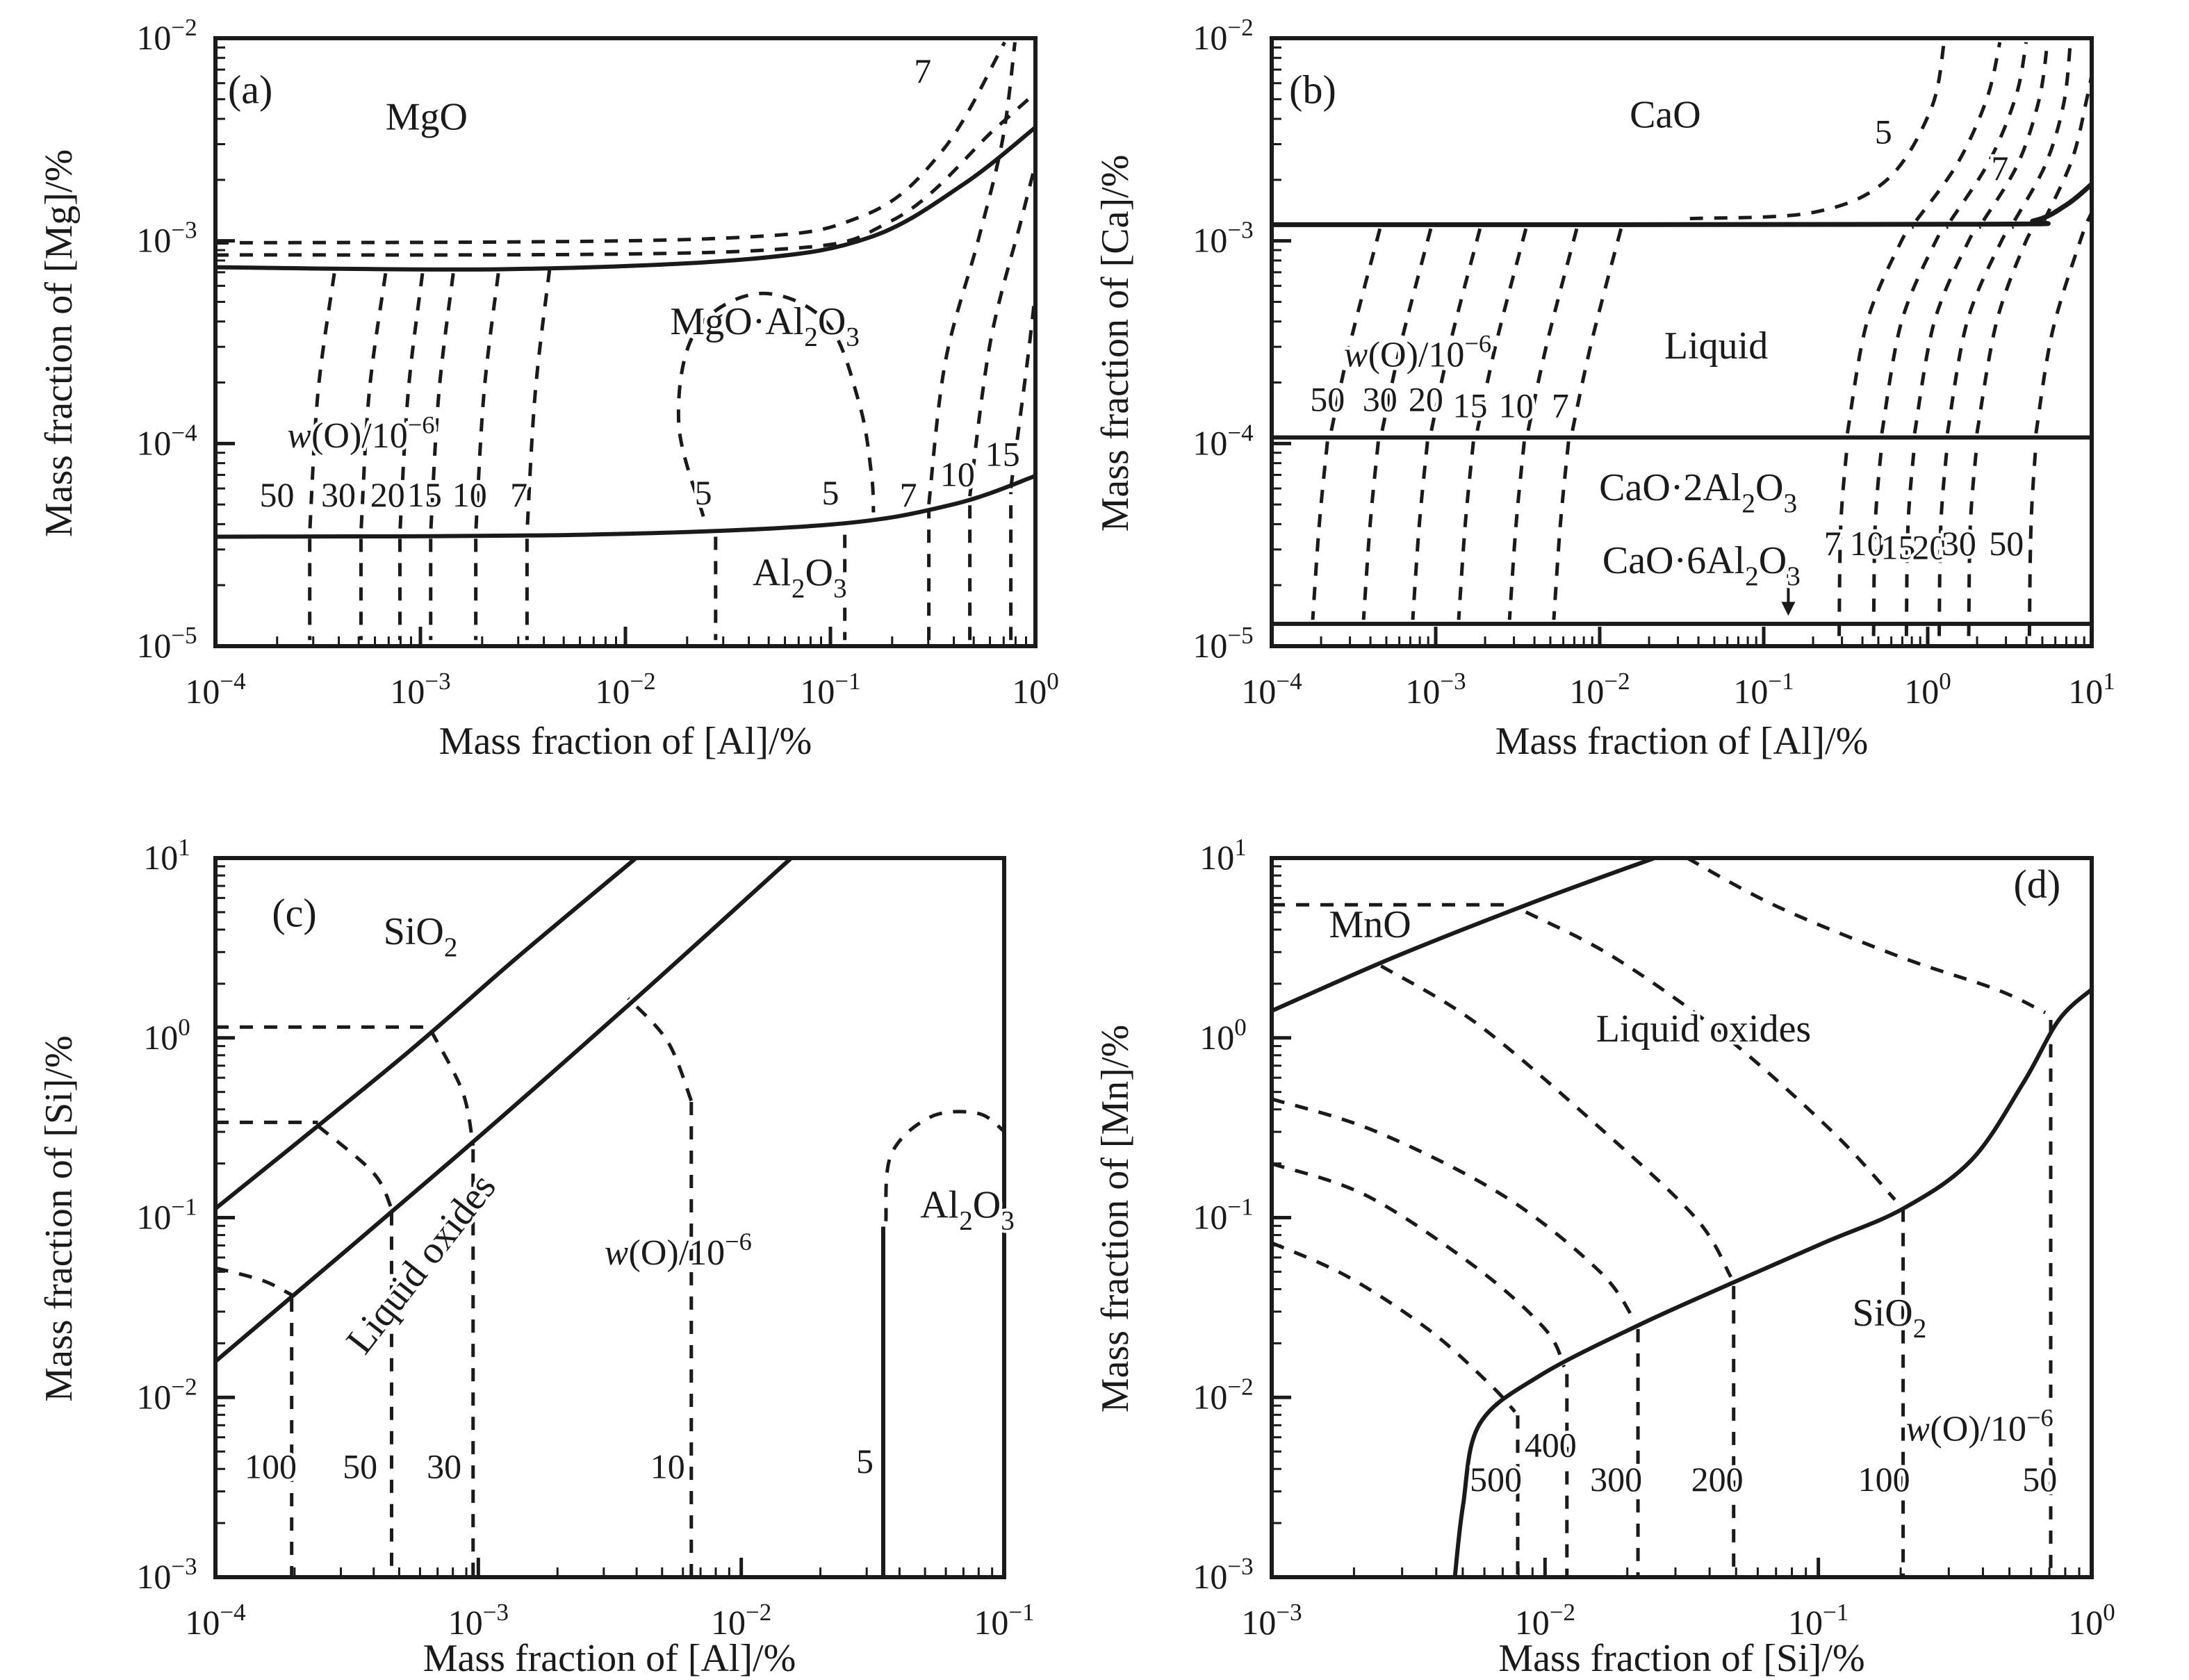  I want to click on region-label-cao: CaO, so click(1665, 115).